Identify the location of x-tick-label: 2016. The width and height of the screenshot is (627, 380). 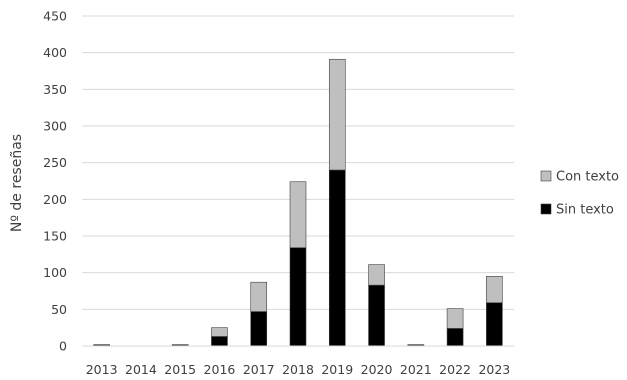
(220, 369).